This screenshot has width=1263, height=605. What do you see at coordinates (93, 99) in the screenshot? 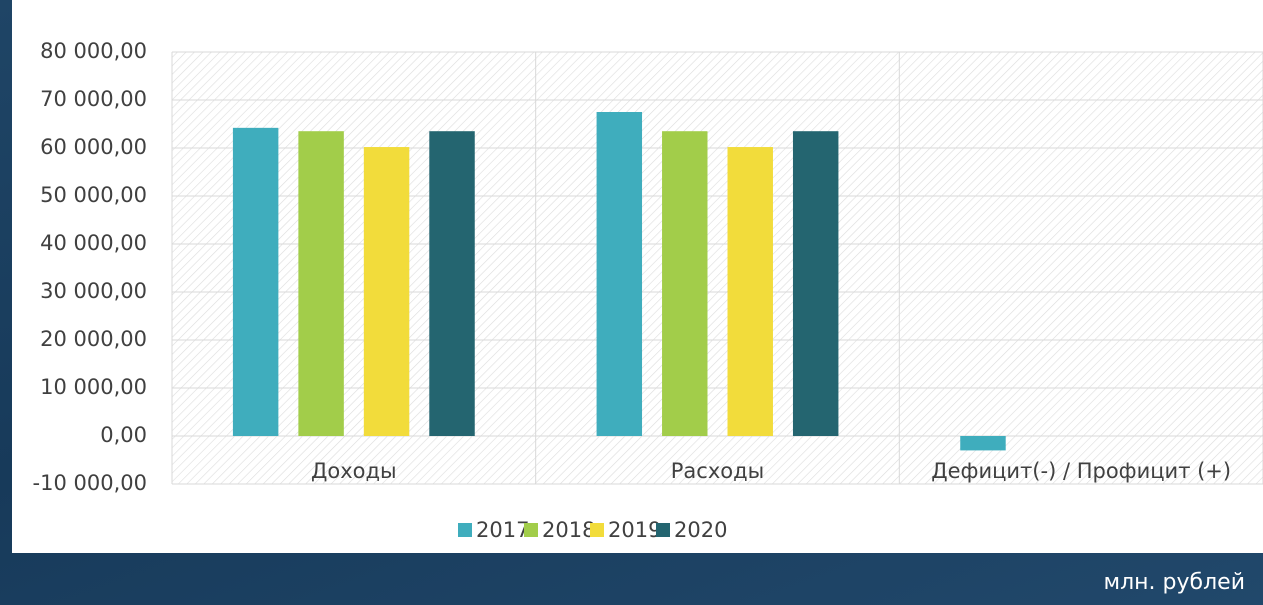
I see `y-tick-label: 70 000,00` at bounding box center [93, 99].